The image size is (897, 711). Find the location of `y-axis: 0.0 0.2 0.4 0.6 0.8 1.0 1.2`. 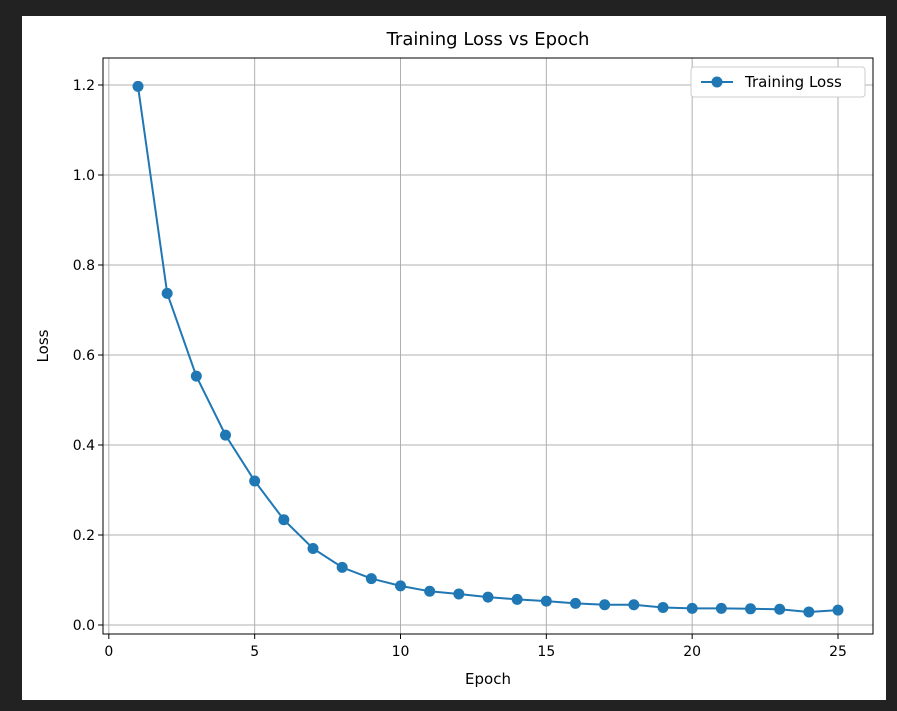

y-axis: 0.0 0.2 0.4 0.6 0.8 1.0 1.2 is located at coordinates (88, 356).